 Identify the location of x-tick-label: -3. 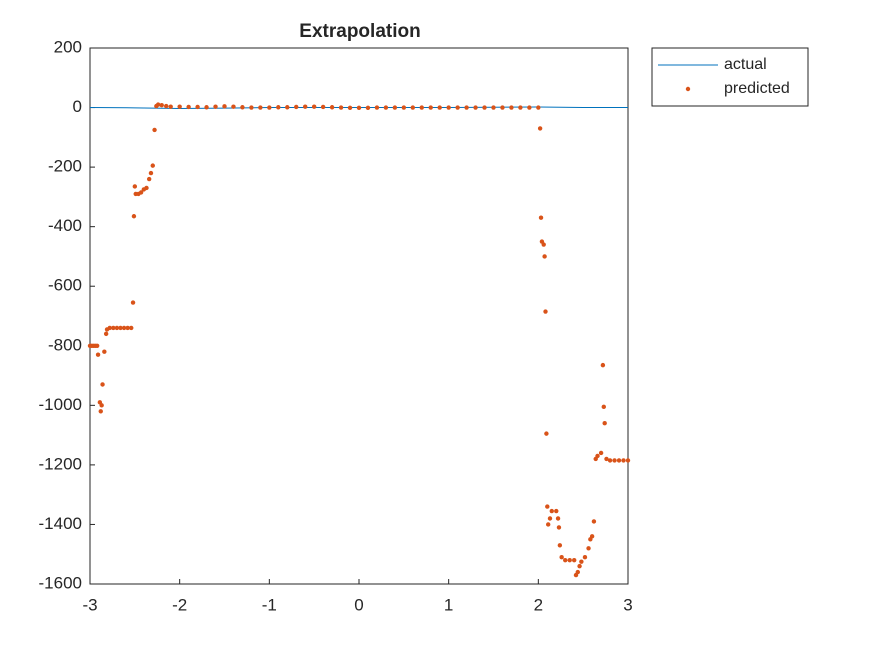
(89, 604).